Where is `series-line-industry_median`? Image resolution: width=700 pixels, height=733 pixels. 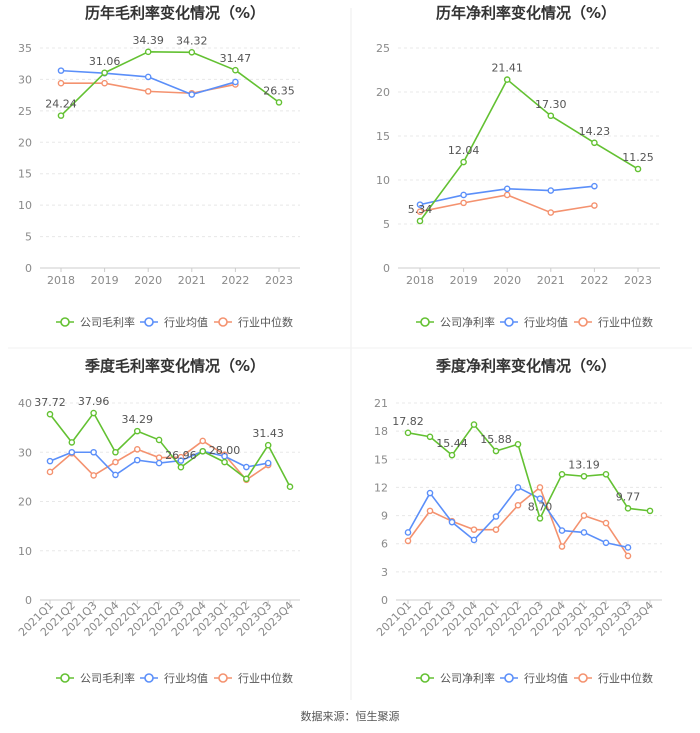
series-line-industry_median is located at coordinates (518, 521).